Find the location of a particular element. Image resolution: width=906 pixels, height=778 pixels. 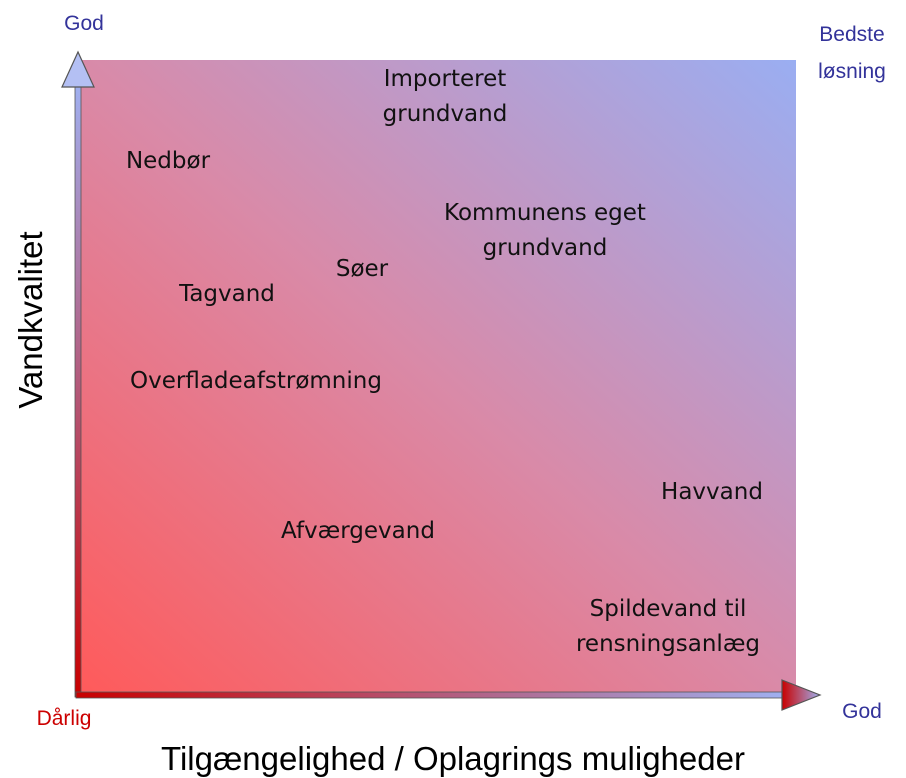

x-axis is located at coordinates (430, 695).